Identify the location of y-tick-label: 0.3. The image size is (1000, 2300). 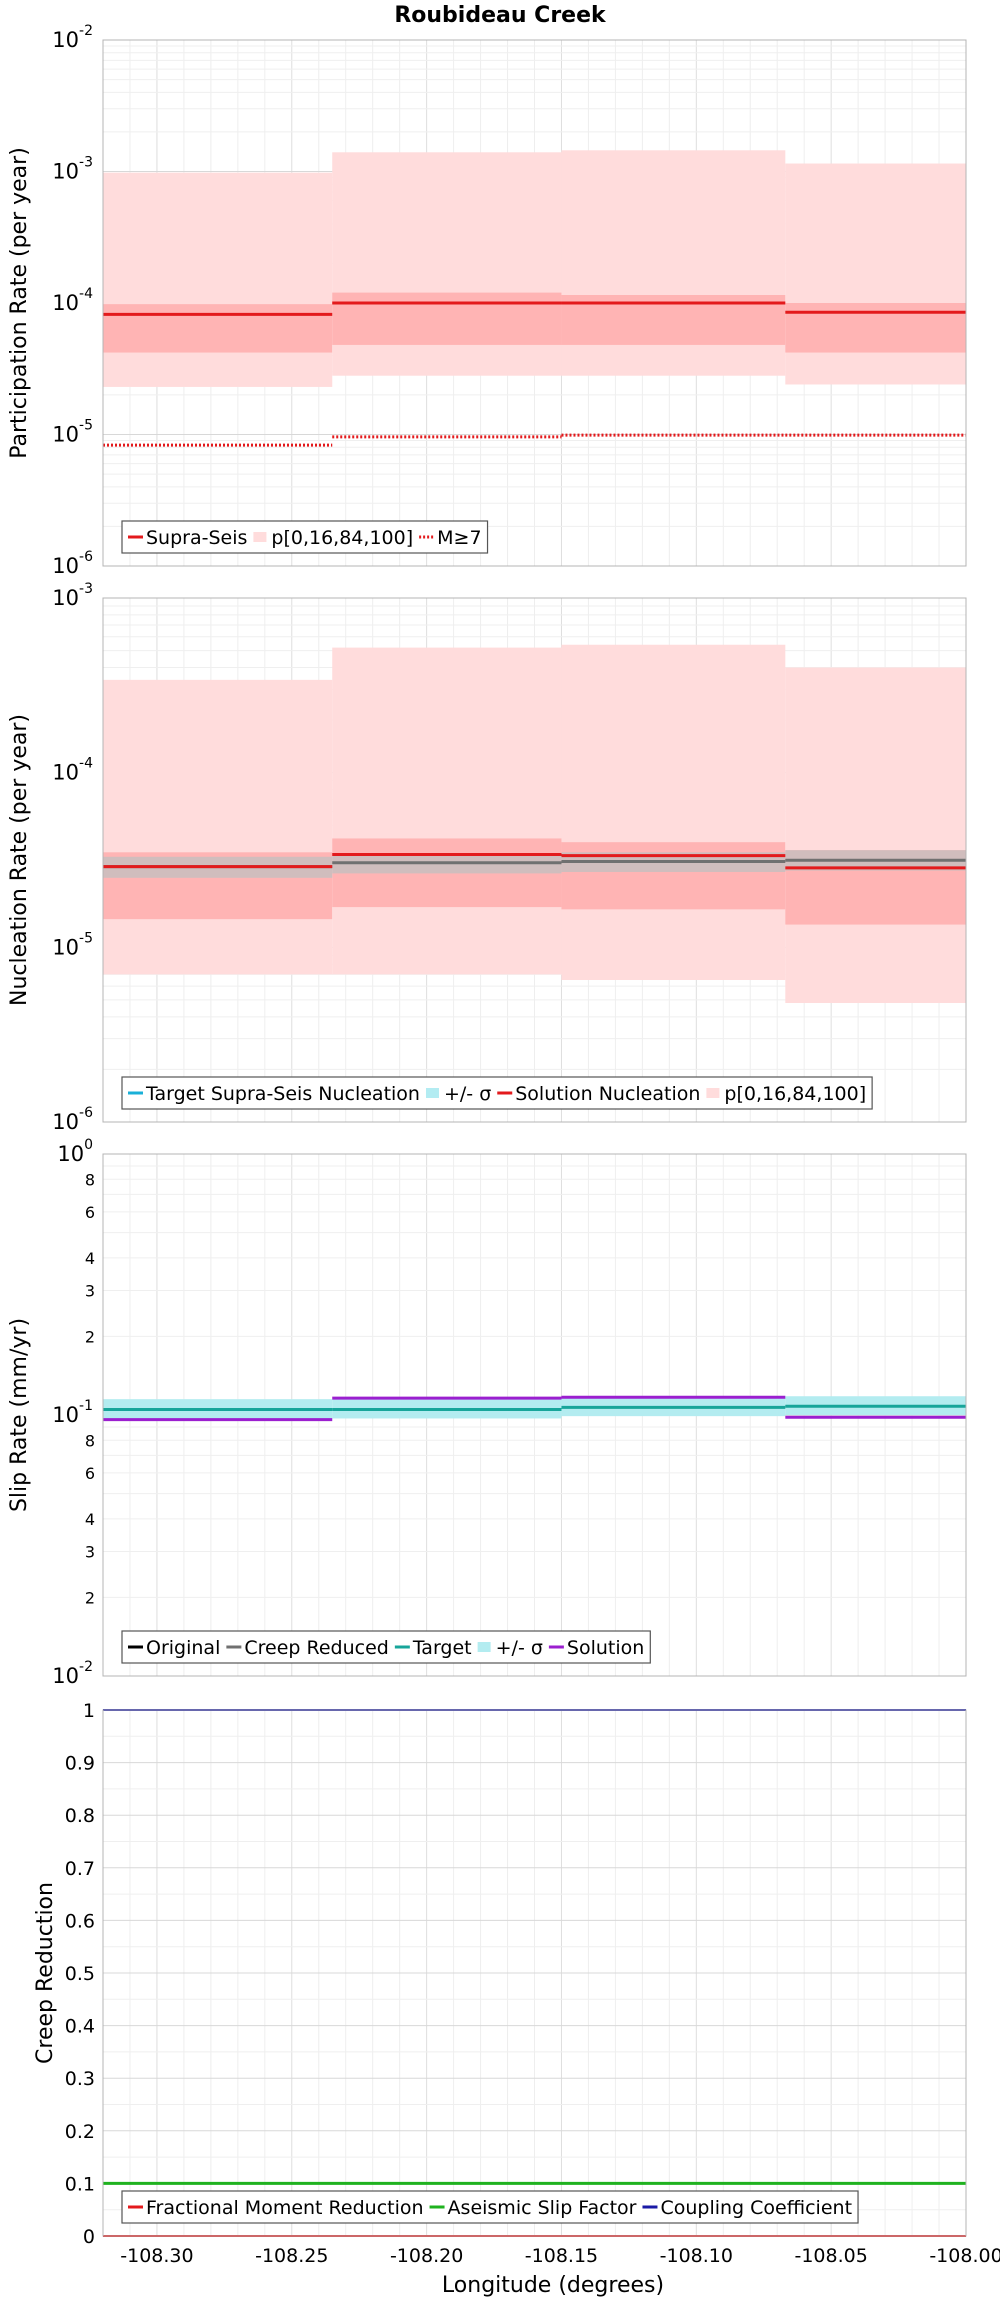
(80, 2079).